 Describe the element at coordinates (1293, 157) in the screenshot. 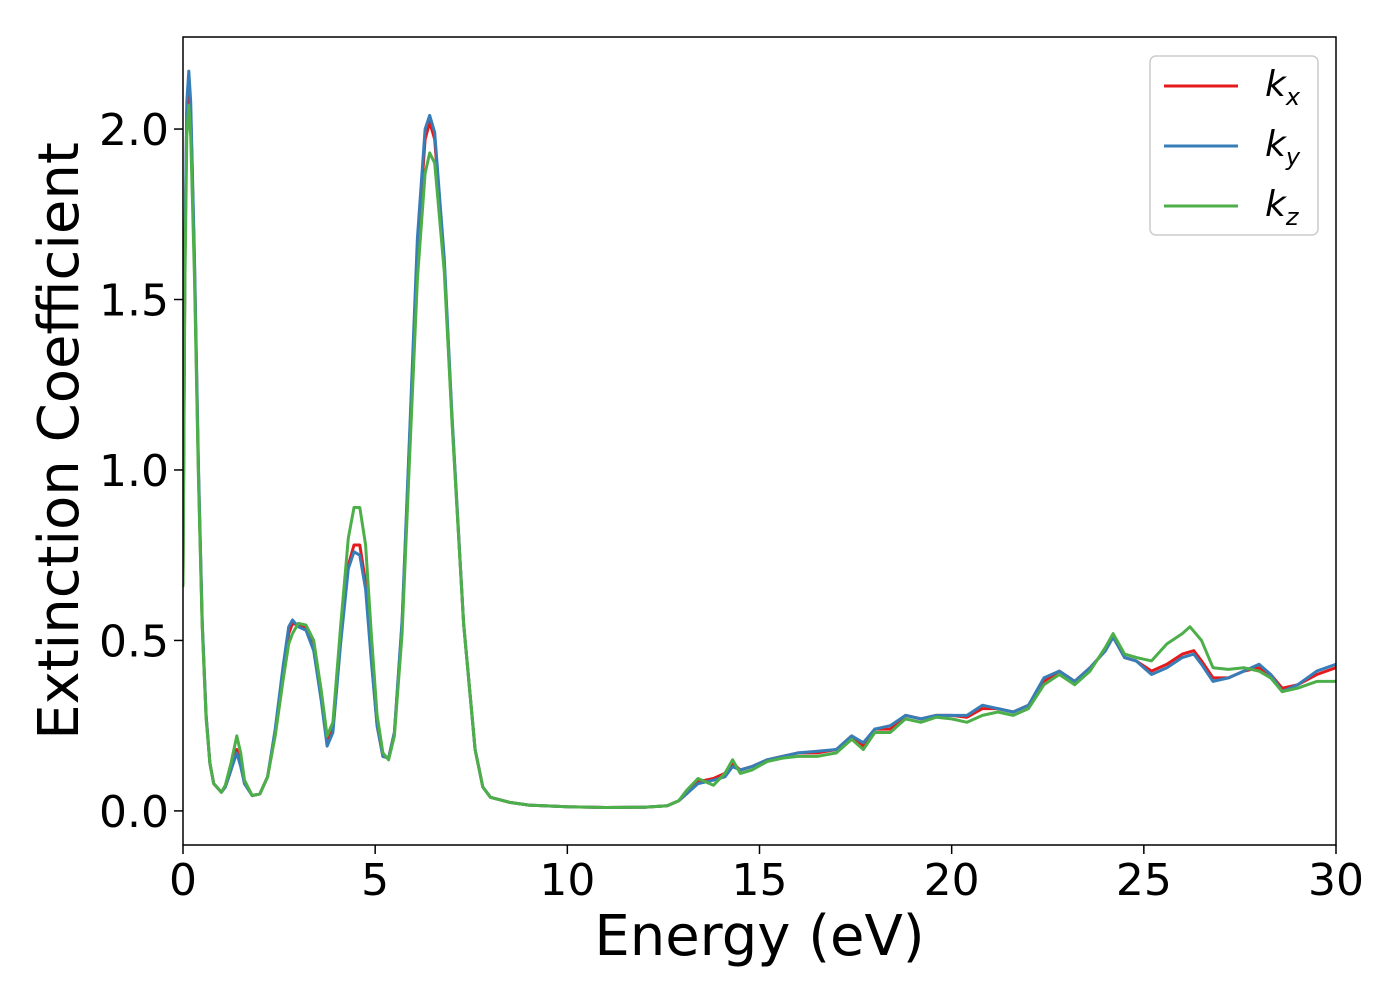

I see `legend-label-subscript: y` at that location.